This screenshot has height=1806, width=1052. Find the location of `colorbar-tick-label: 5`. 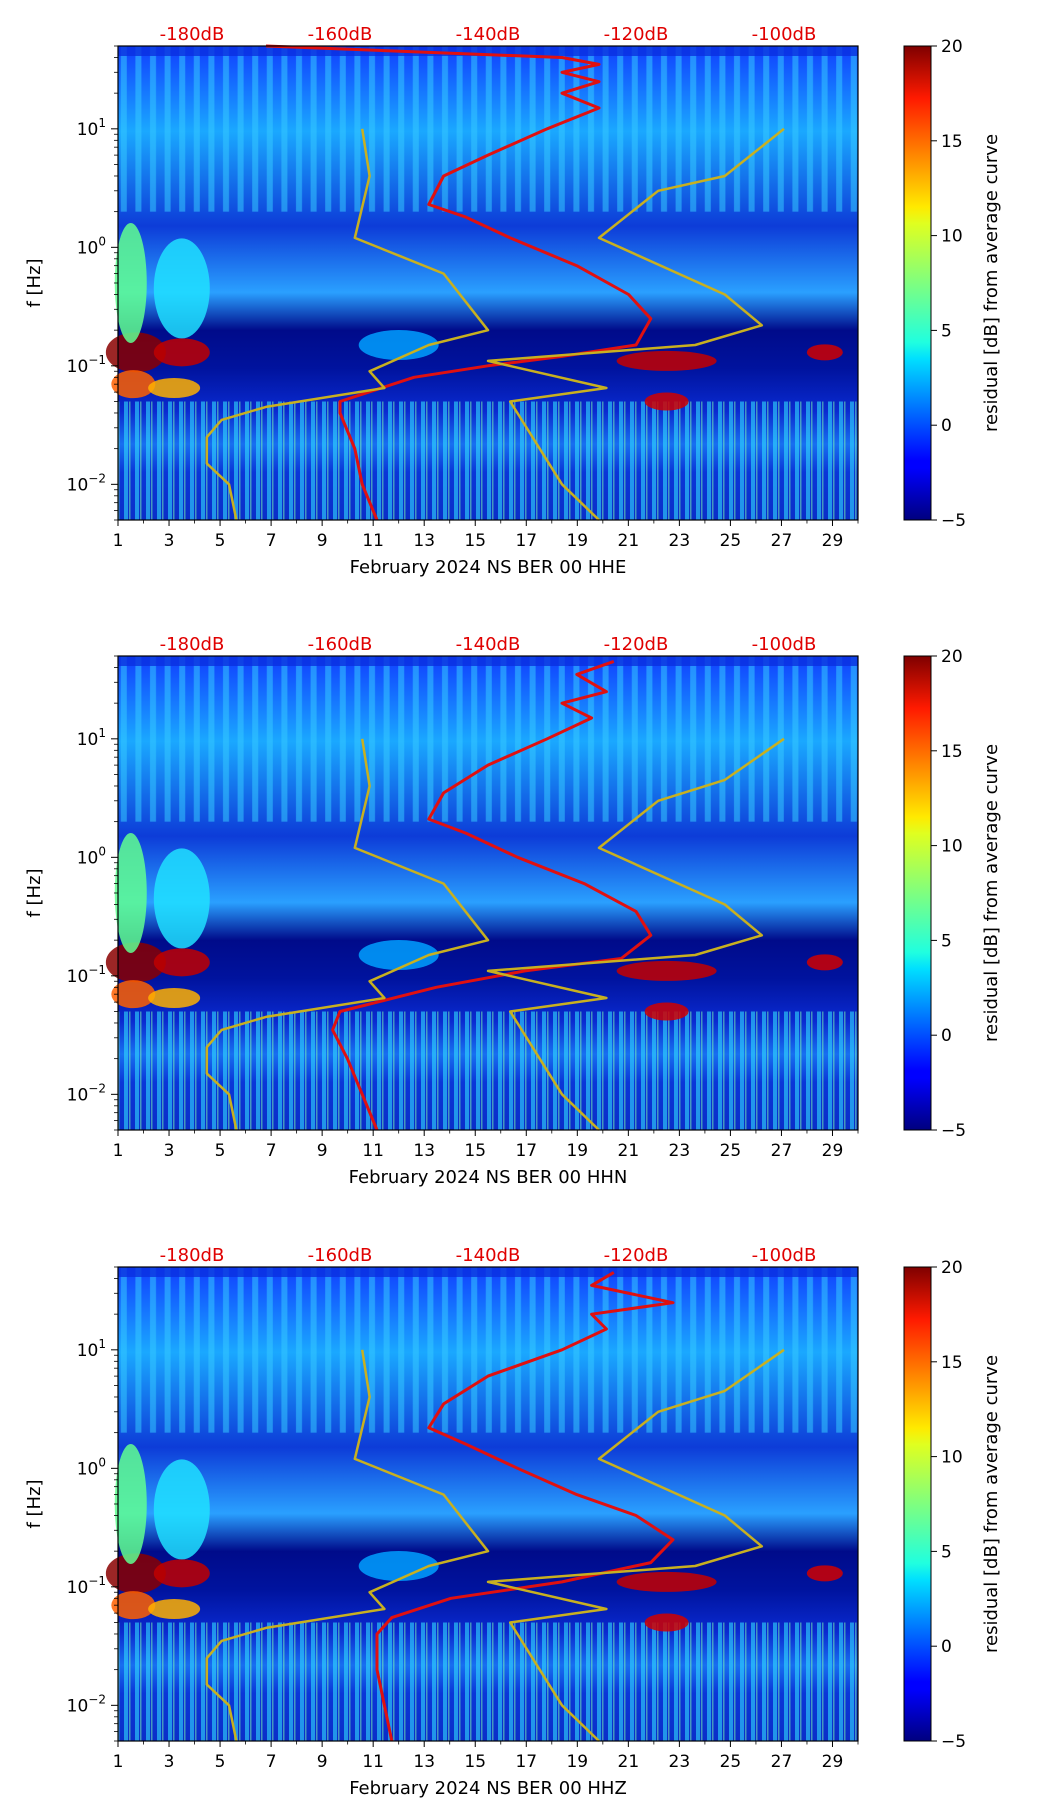

colorbar-tick-label: 5 is located at coordinates (946, 941).